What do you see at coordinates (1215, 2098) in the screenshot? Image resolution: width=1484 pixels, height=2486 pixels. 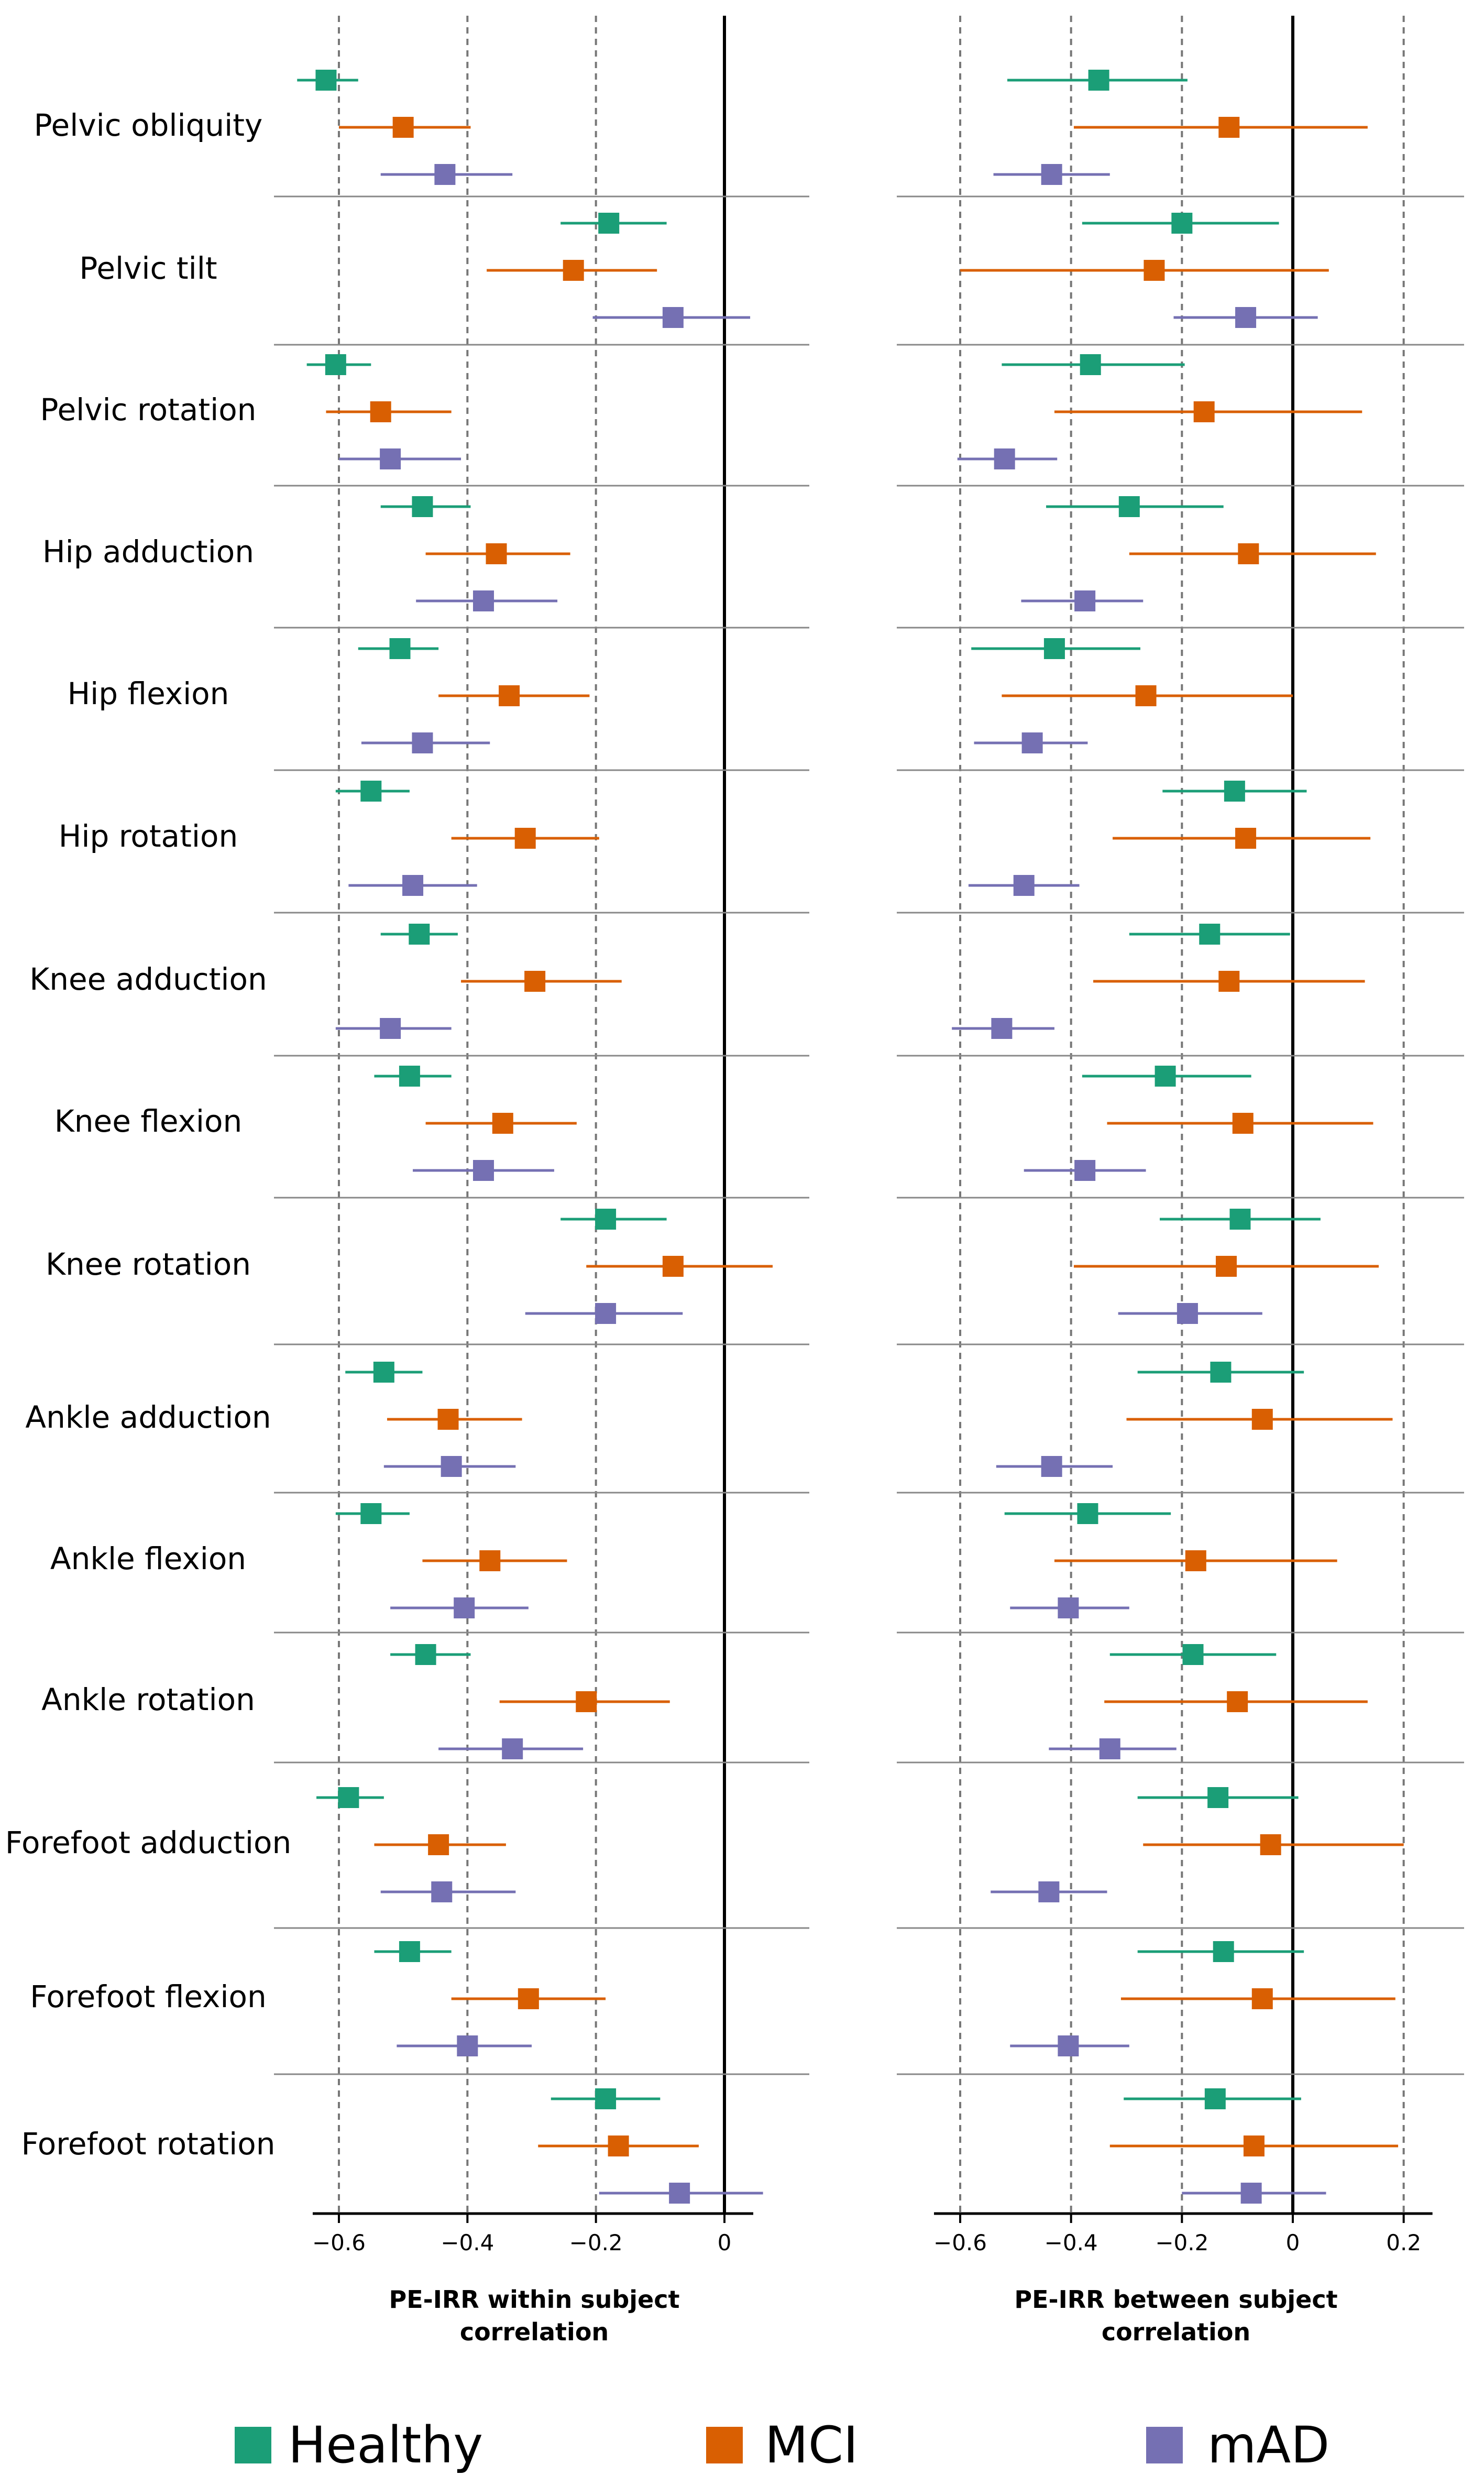 I see `marker-healthy-forefoot-rotation` at bounding box center [1215, 2098].